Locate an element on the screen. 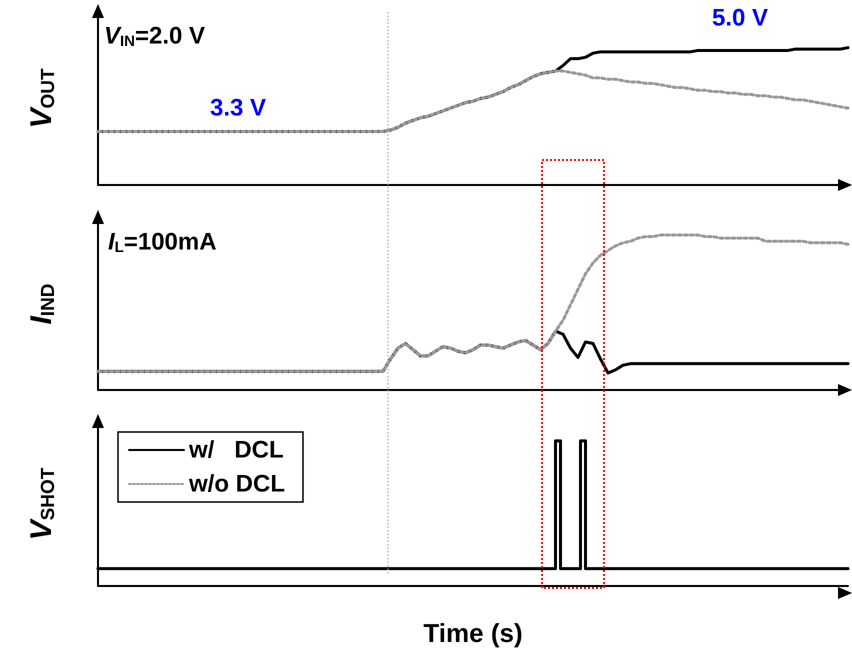 The width and height of the screenshot is (852, 651). legend-label: w/ DCL is located at coordinates (236, 450).